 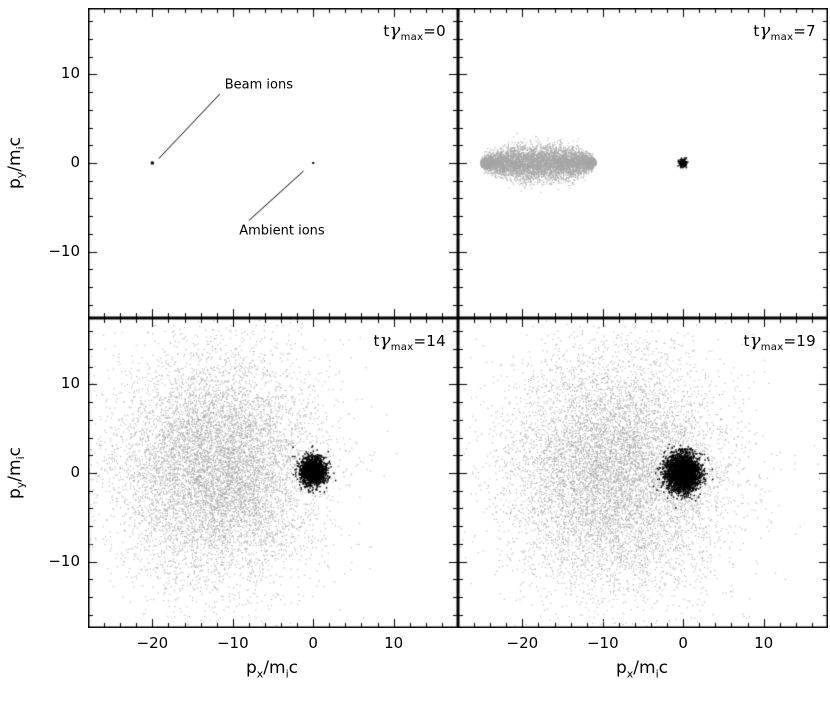 I want to click on panel-time-label-t14: tγmax=14, so click(x=409, y=341).